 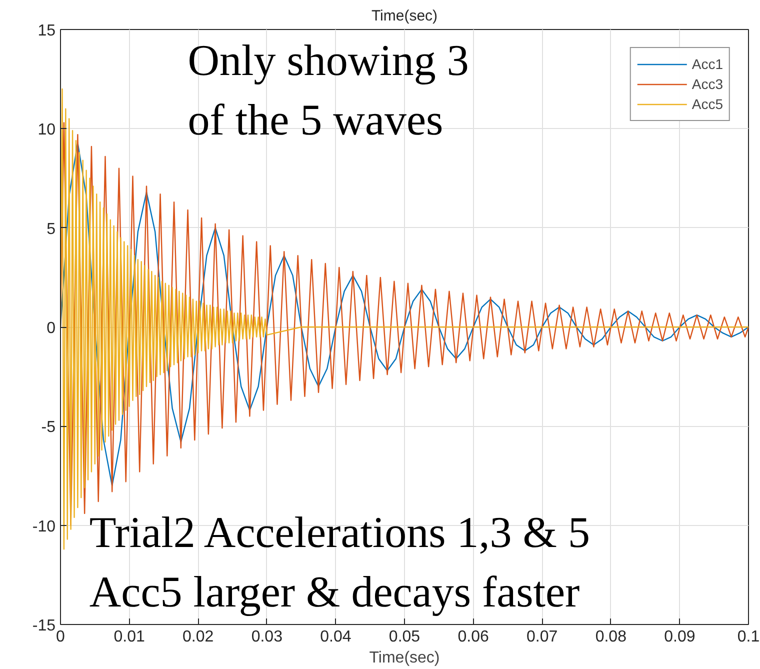 I want to click on y-tick-label: 5, so click(x=51, y=229).